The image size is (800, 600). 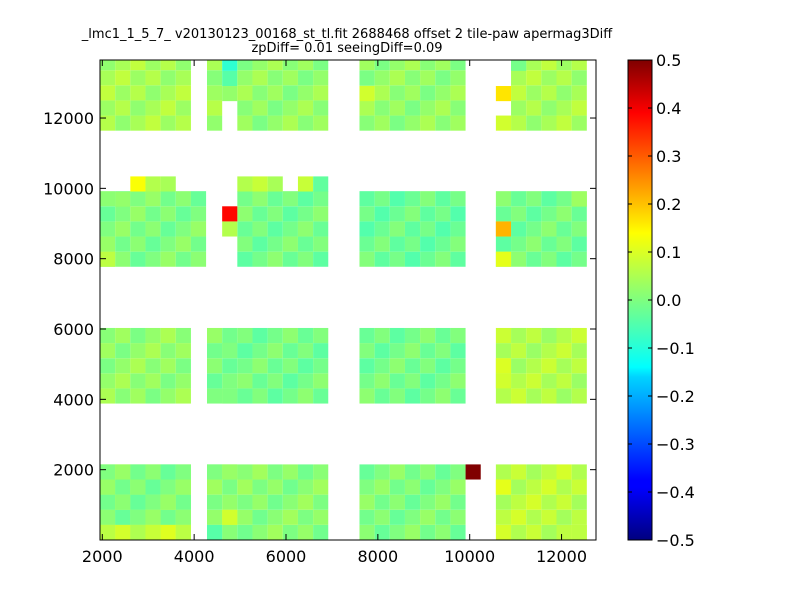 What do you see at coordinates (668, 156) in the screenshot?
I see `colorbar-tick-label: 0.3` at bounding box center [668, 156].